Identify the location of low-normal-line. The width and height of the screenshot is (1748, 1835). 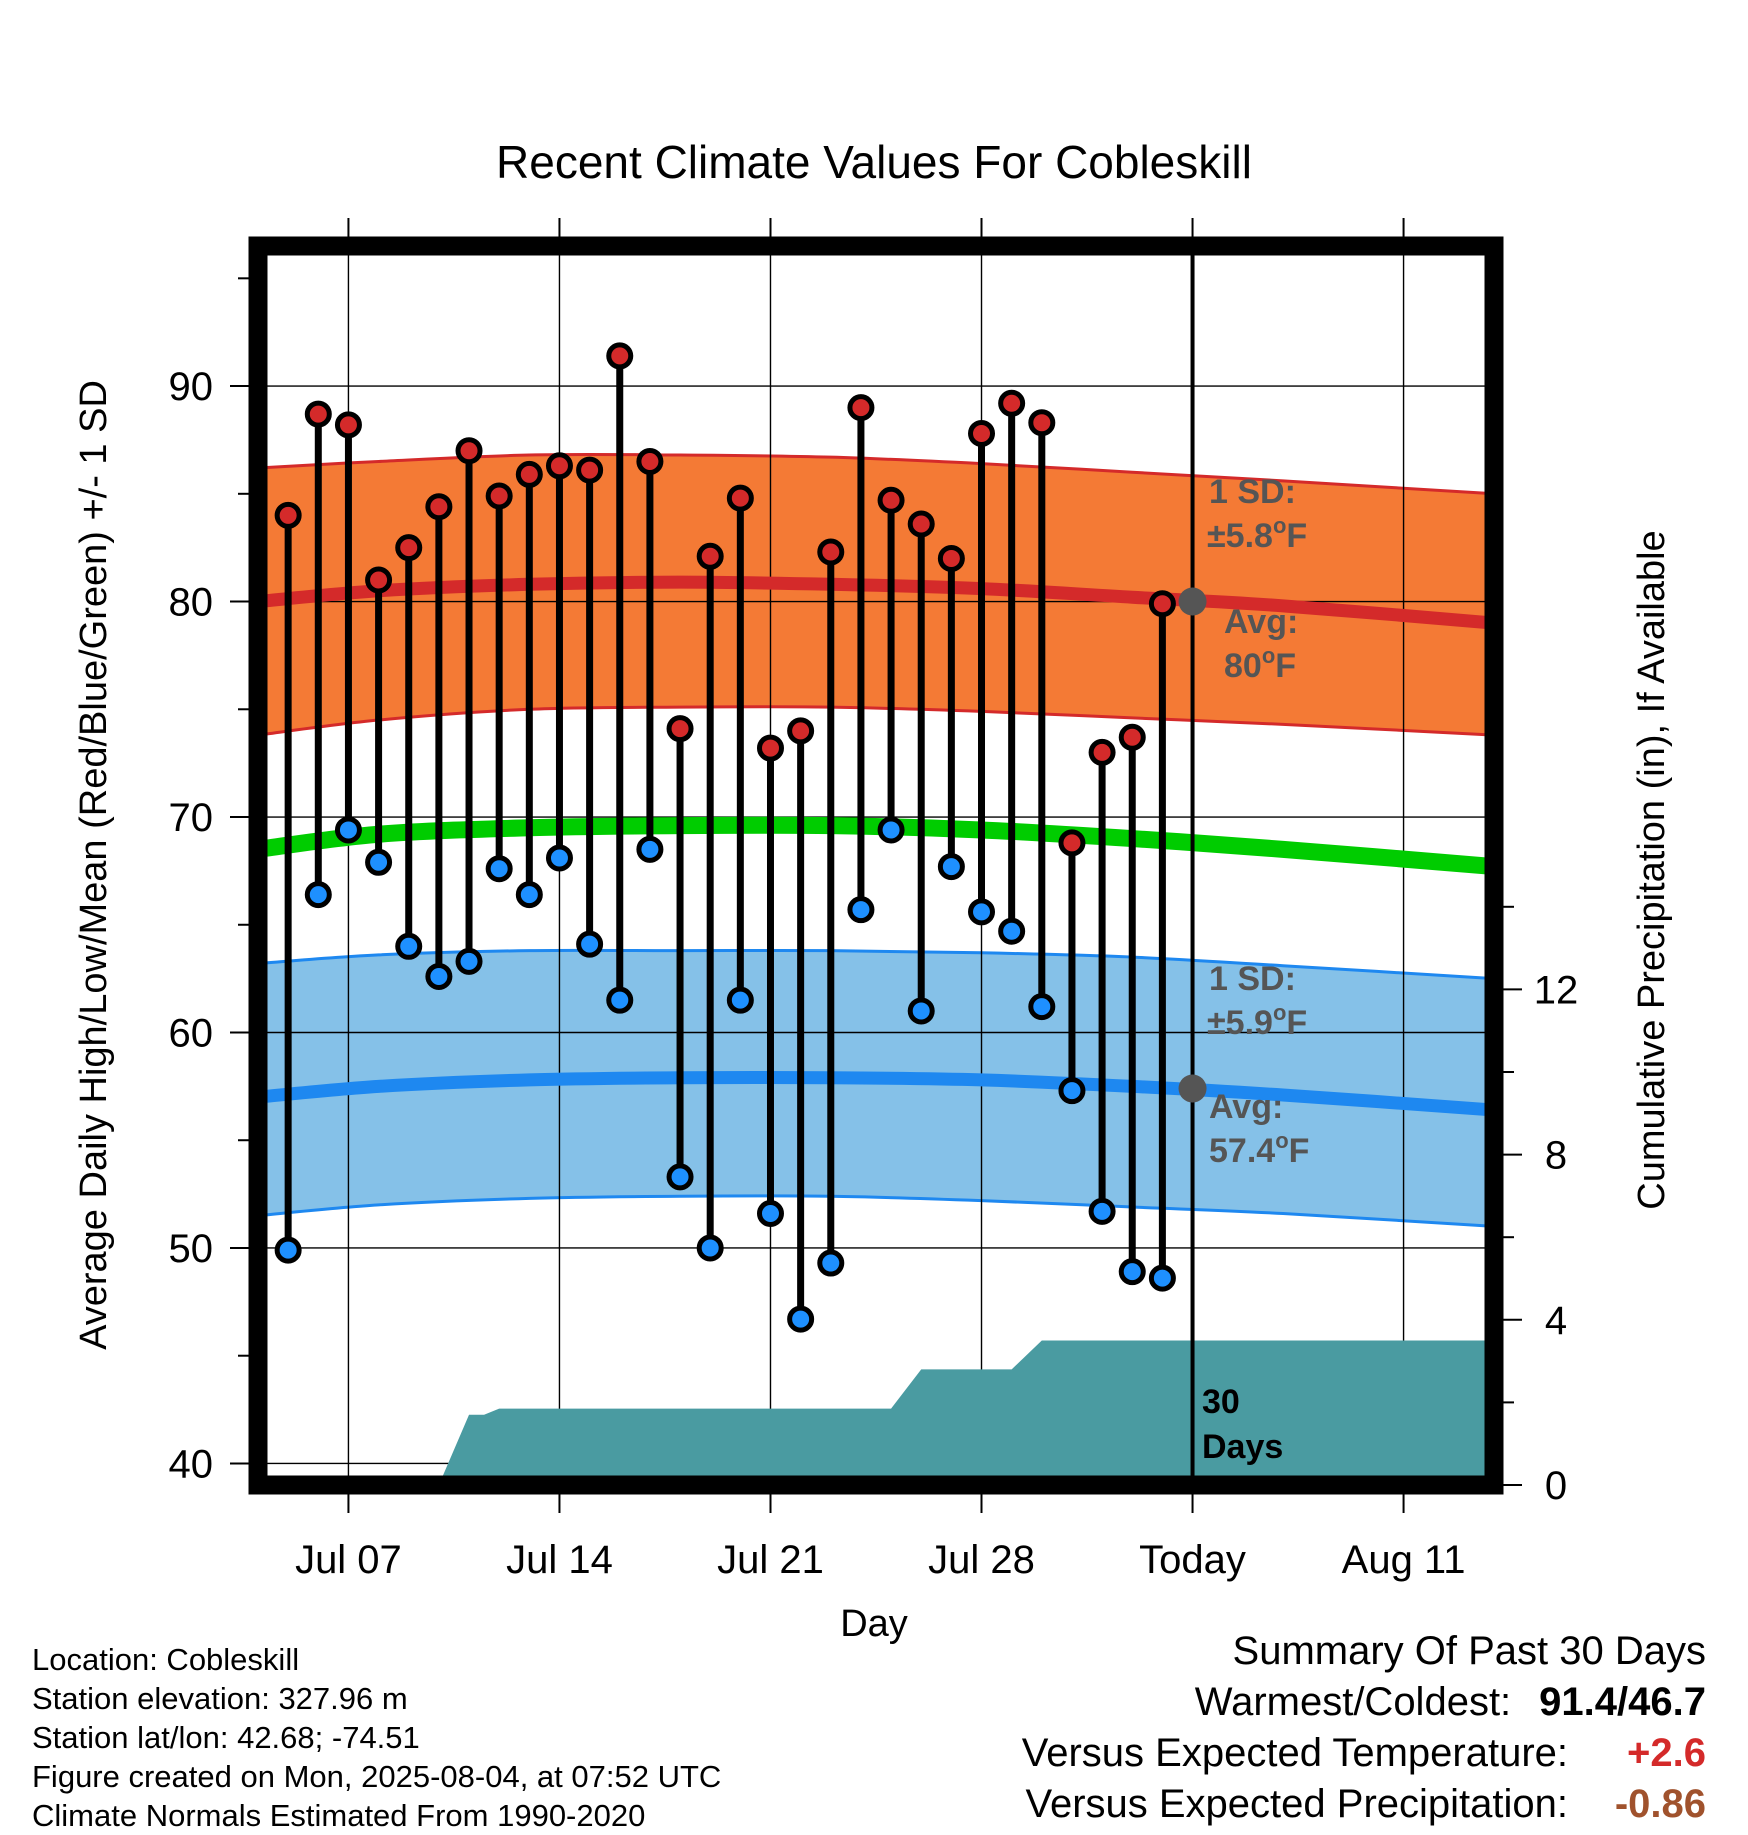
(876, 1093).